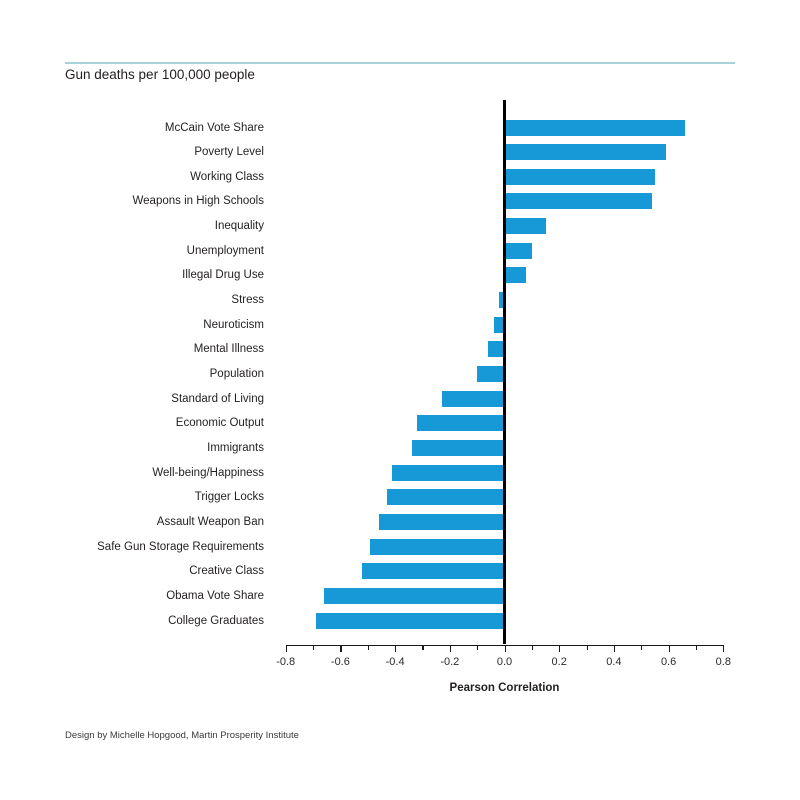 This screenshot has width=800, height=800. I want to click on x-axis-tick-label: -0.2, so click(450, 662).